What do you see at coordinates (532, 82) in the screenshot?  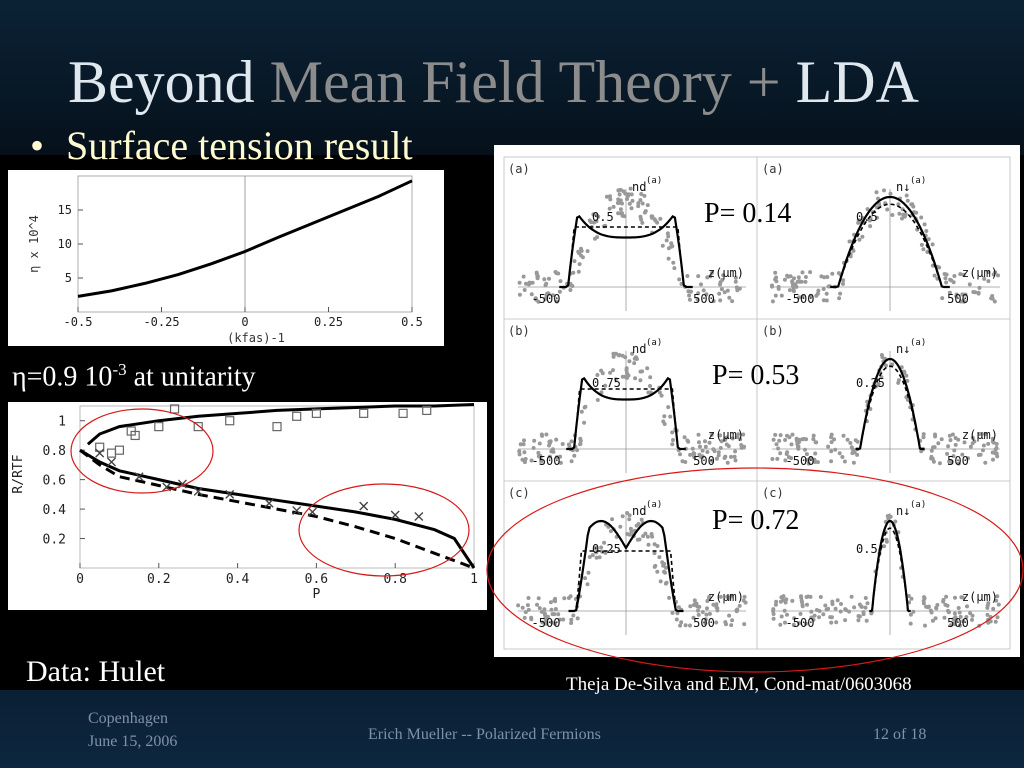 I see `title-part-mean-field: Mean Field Theory +` at bounding box center [532, 82].